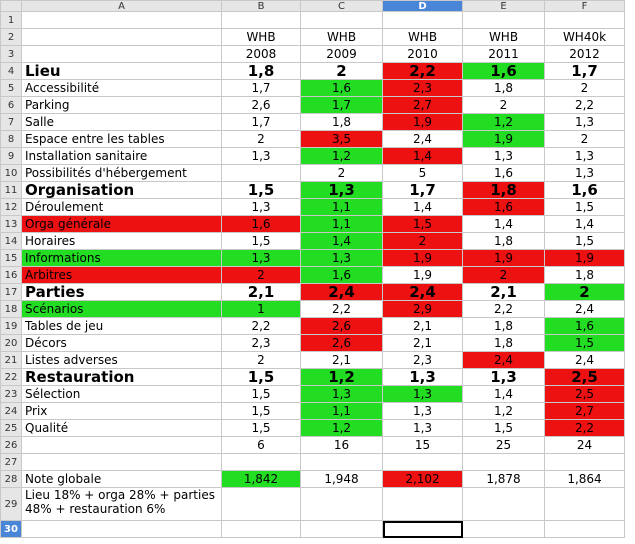 The width and height of the screenshot is (635, 544). Describe the element at coordinates (11, 445) in the screenshot. I see `row-header-26: 26` at that location.